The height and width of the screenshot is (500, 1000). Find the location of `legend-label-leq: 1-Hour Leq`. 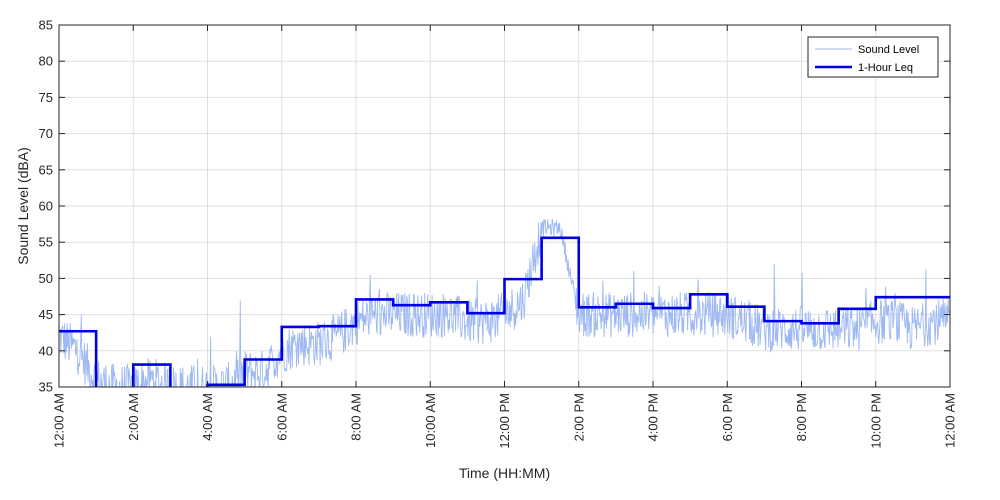

legend-label-leq: 1-Hour Leq is located at coordinates (885, 68).